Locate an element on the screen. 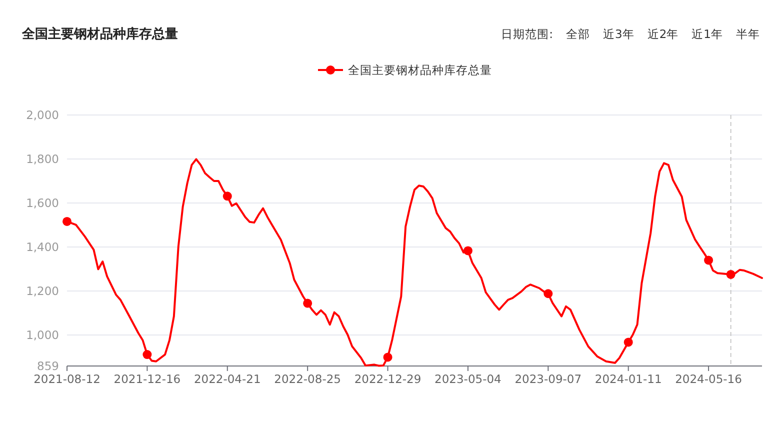 The image size is (774, 428). text: 近1年 is located at coordinates (707, 34).